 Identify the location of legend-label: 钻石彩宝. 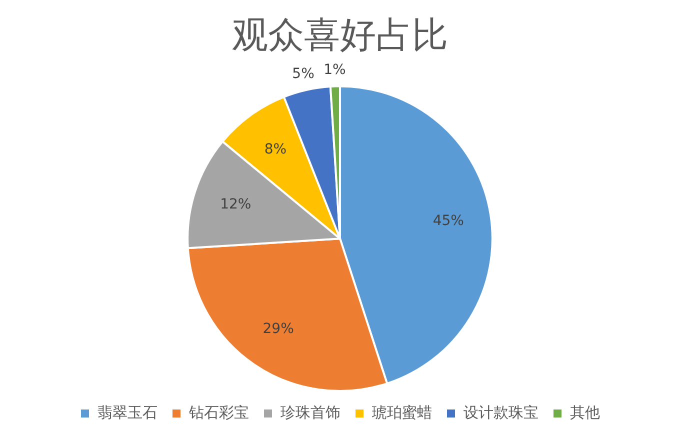
(218, 412).